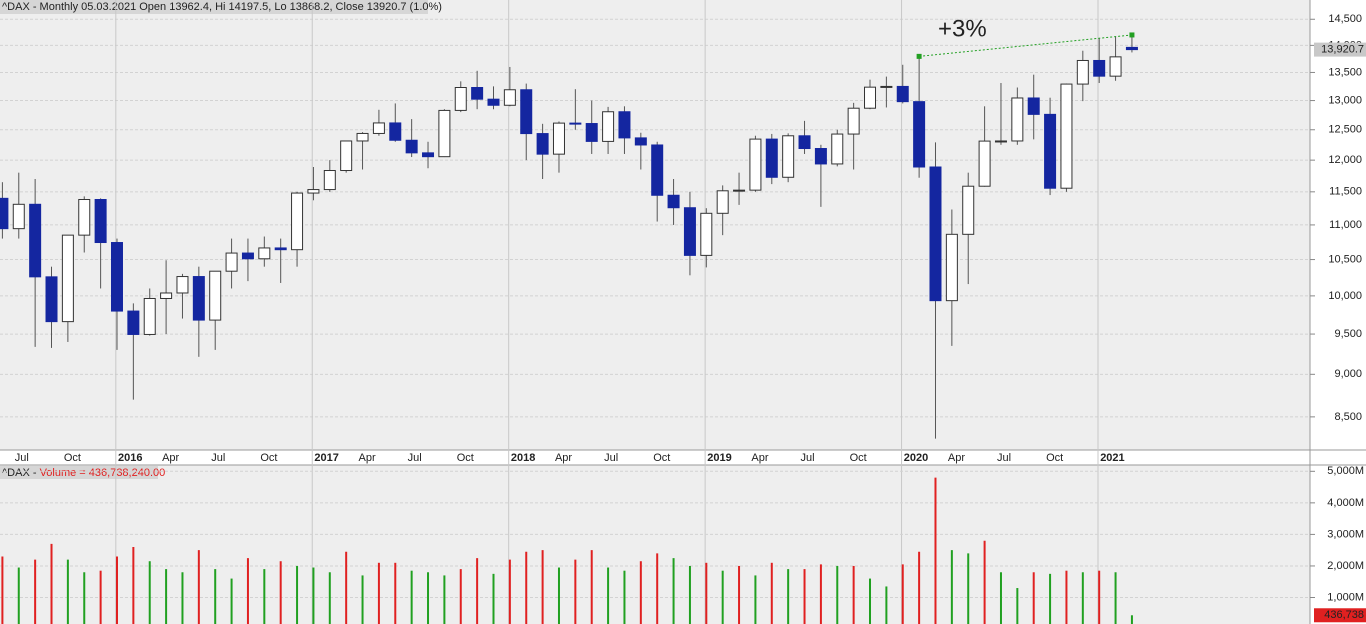  Describe the element at coordinates (1338, 312) in the screenshot. I see `axis-area` at that location.